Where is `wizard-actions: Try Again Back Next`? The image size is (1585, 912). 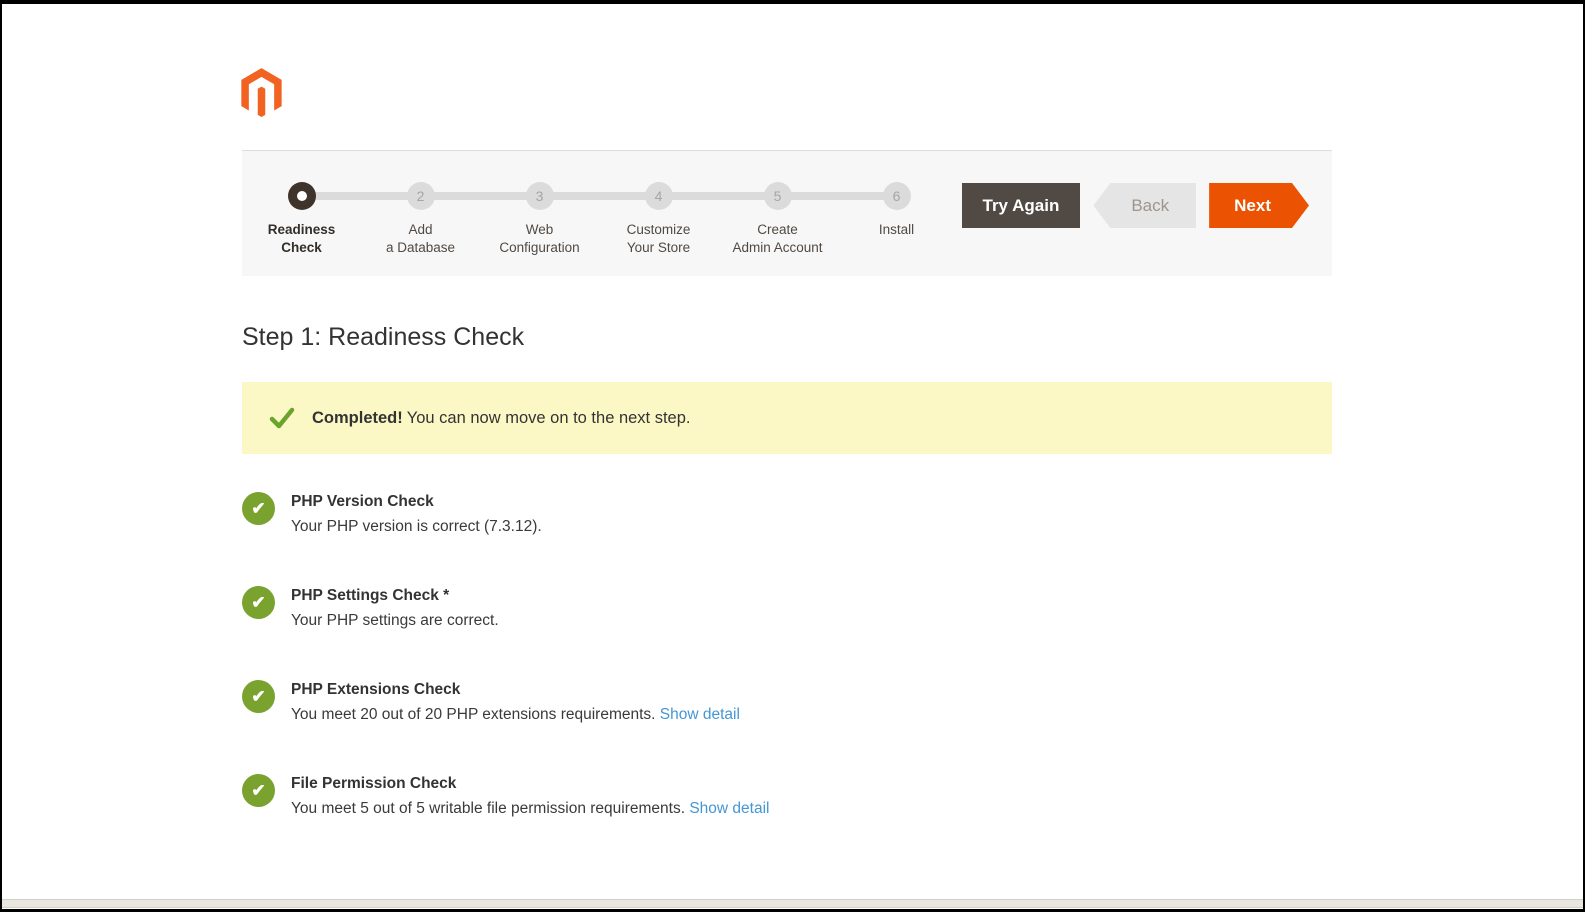
wizard-actions: Try Again Back Next is located at coordinates (1135, 205).